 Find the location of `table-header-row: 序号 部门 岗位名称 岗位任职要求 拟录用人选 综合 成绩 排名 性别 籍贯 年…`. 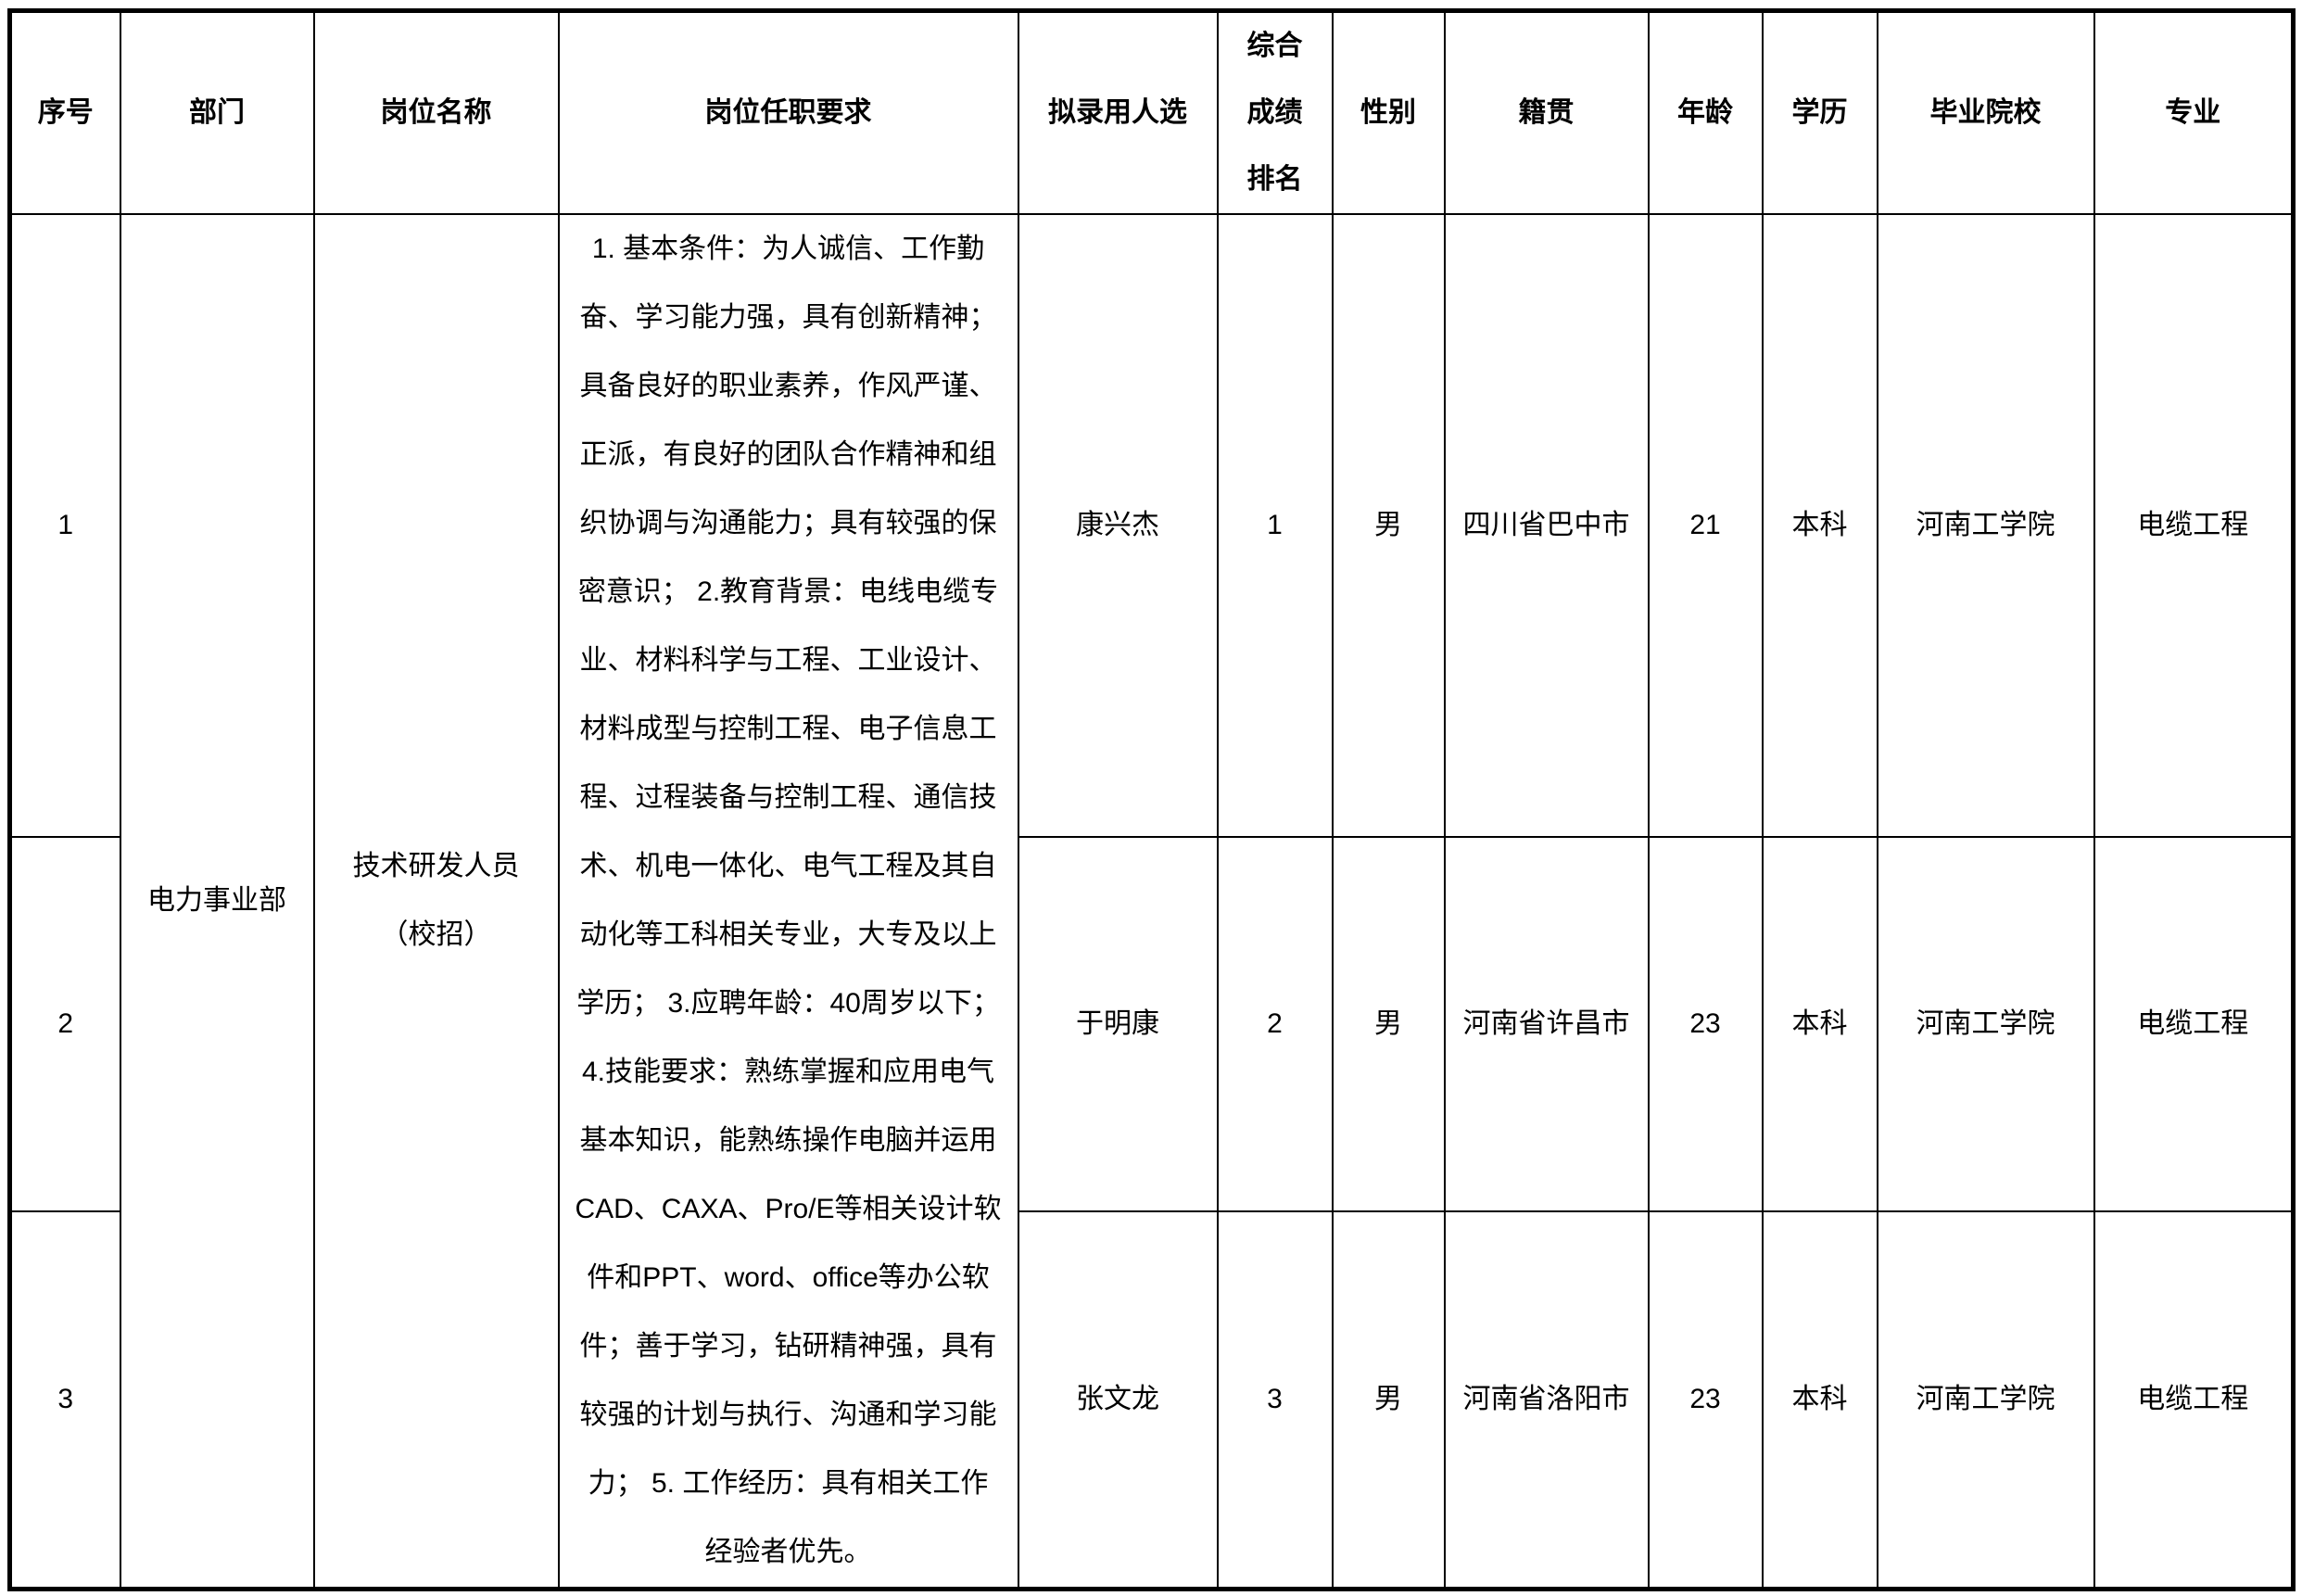

table-header-row: 序号 部门 岗位名称 岗位任职要求 拟录用人选 综合 成绩 排名 性别 籍贯 年… is located at coordinates (1151, 112).